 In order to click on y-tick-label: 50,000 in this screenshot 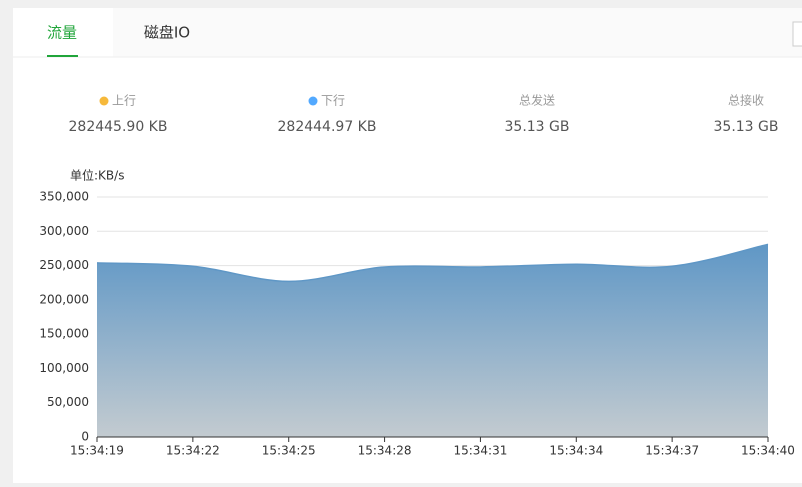, I will do `click(68, 402)`.